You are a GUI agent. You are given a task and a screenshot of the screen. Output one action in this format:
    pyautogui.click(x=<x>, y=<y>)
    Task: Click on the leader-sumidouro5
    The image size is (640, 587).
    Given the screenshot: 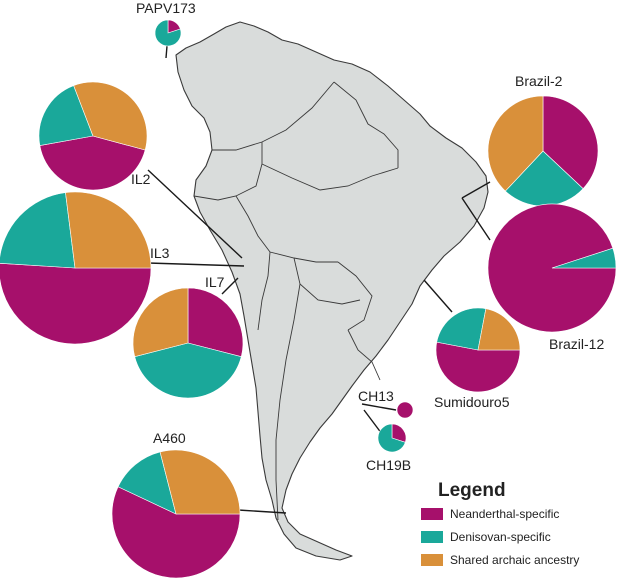 What is the action you would take?
    pyautogui.click(x=438, y=296)
    